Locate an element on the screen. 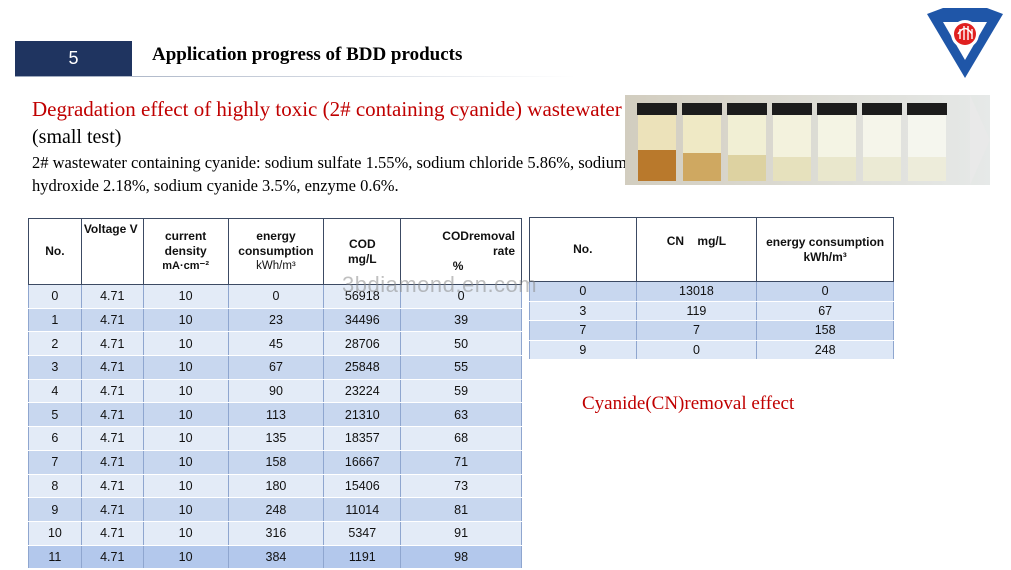 This screenshot has width=1011, height=570. col-energy: energy consumption kWh/m³ is located at coordinates (276, 251).